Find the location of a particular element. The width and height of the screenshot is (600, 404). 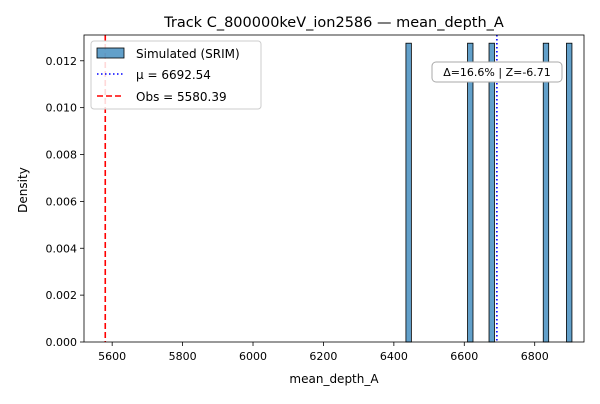

stats-annotation: Δ=16.6% | Z=-6.71 is located at coordinates (497, 72).